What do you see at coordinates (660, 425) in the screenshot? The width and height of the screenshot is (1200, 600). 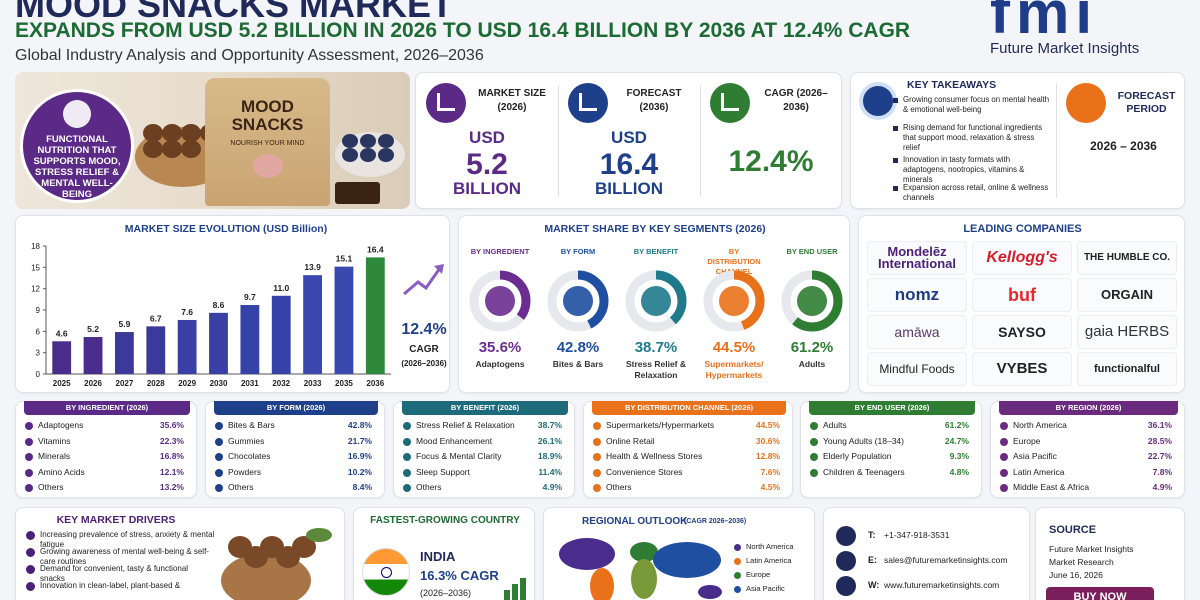 I see `row-name: Supermarkets/Hypermarkets` at bounding box center [660, 425].